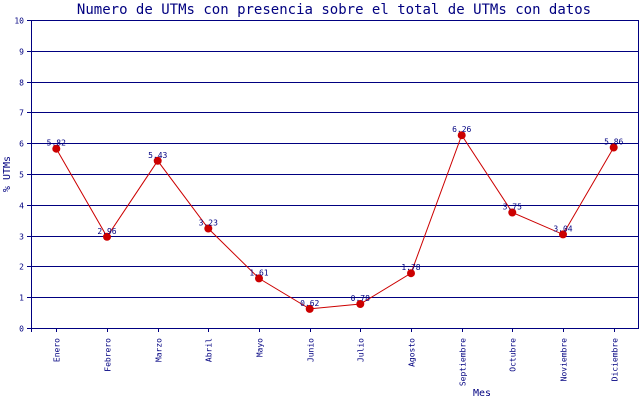  I want to click on x-tick-label: Octubre, so click(513, 355).